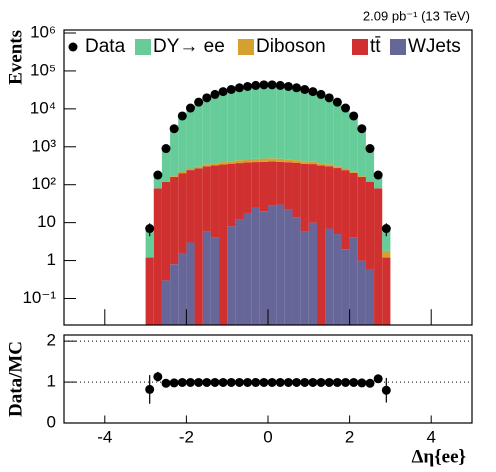  Describe the element at coordinates (267, 436) in the screenshot. I see `x-tick-label: 0` at that location.